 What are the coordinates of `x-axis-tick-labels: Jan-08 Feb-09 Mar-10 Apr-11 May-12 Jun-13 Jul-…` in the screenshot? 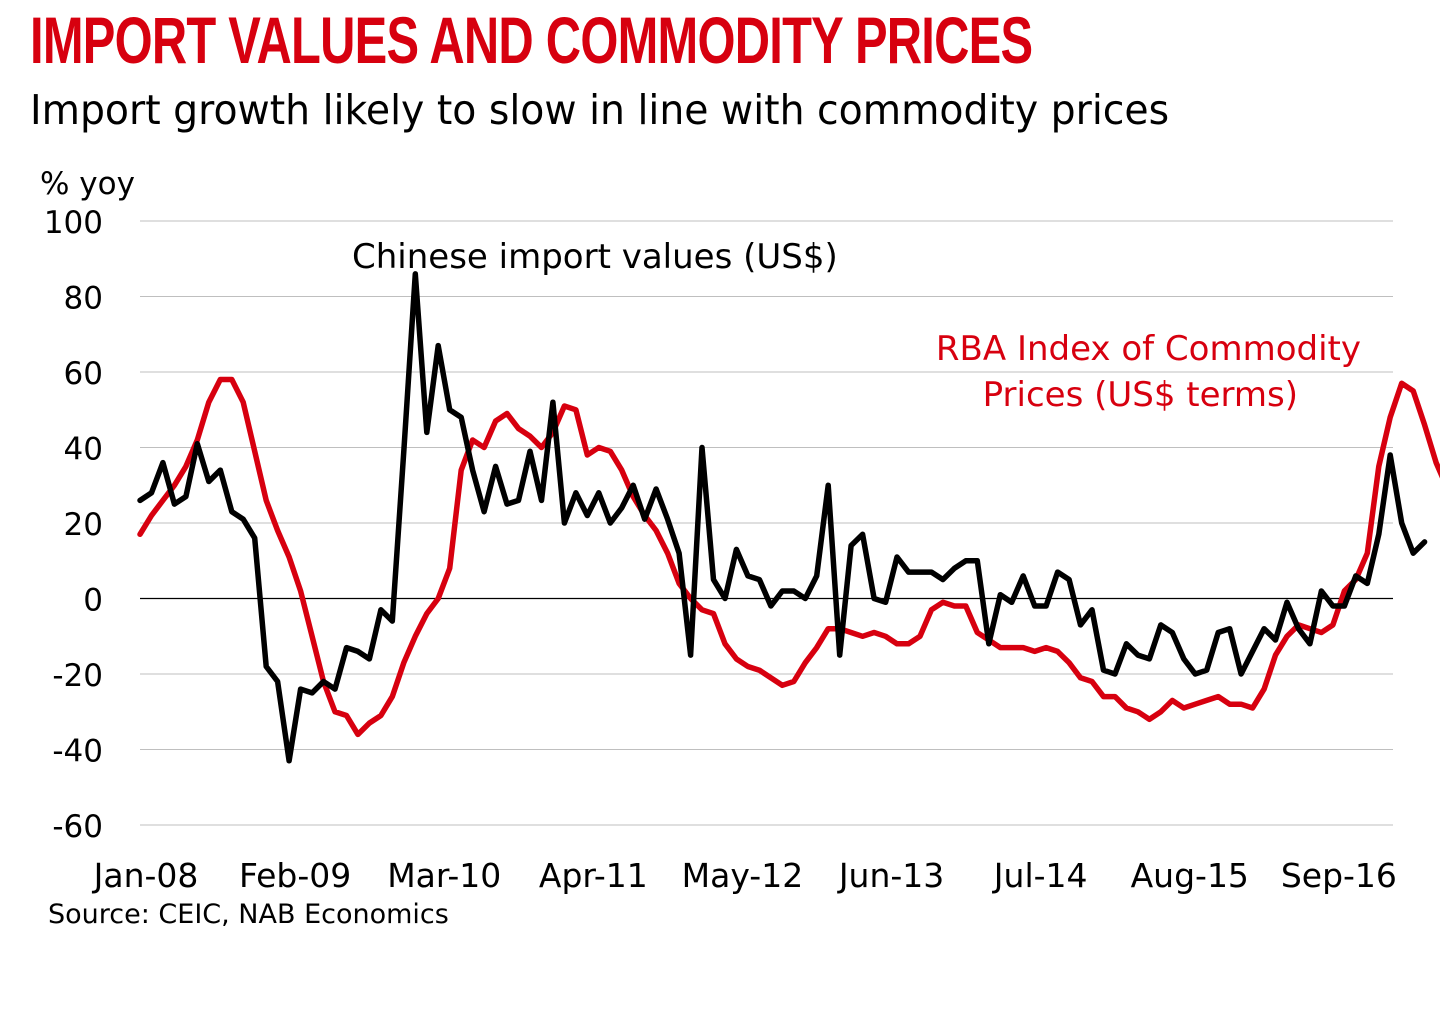 It's located at (744, 875).